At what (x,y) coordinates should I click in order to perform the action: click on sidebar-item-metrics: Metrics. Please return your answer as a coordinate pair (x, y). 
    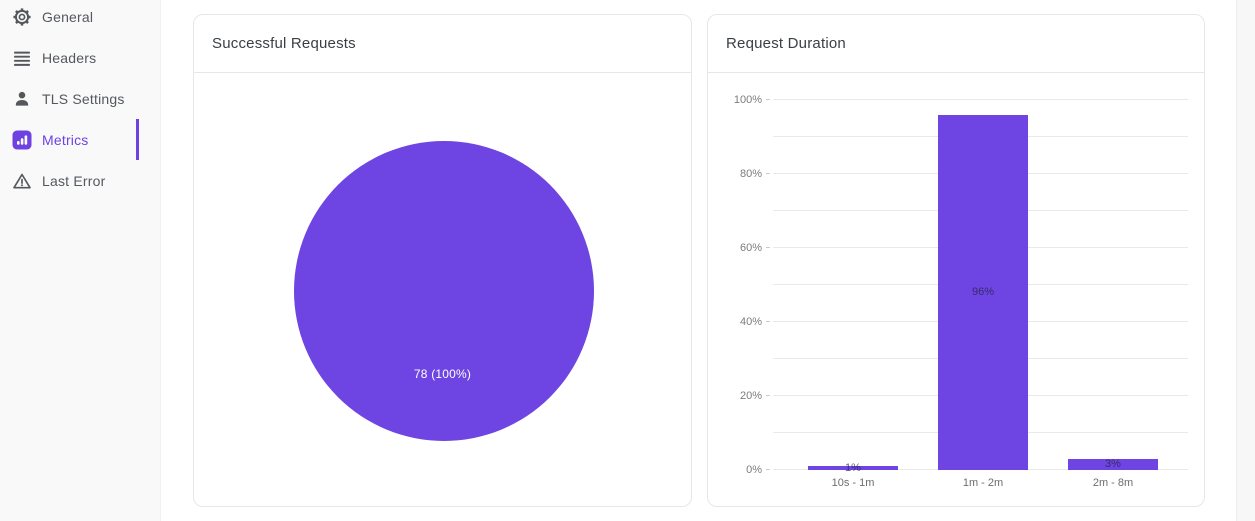
    Looking at the image, I should click on (69, 139).